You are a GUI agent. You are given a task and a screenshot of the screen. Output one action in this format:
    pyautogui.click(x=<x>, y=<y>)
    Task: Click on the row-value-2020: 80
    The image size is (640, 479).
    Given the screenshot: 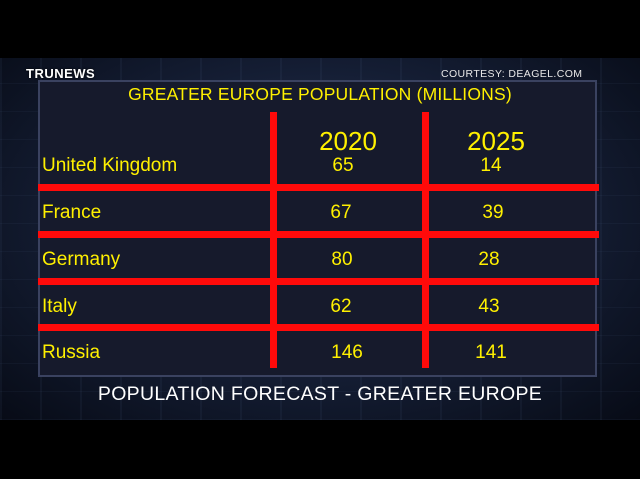 What is the action you would take?
    pyautogui.click(x=342, y=259)
    